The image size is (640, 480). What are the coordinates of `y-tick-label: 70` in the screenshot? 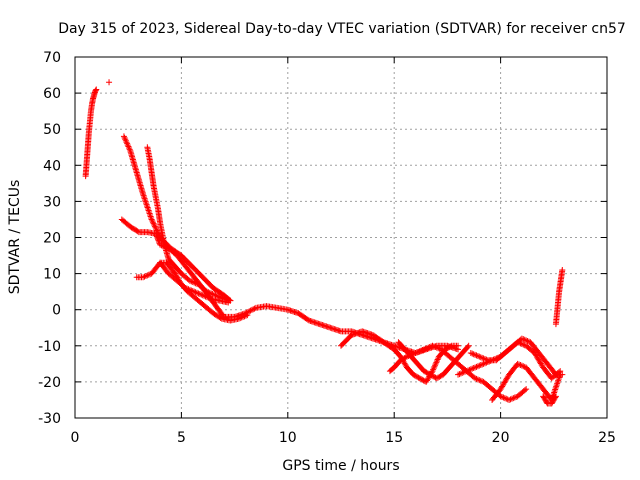 It's located at (52, 58).